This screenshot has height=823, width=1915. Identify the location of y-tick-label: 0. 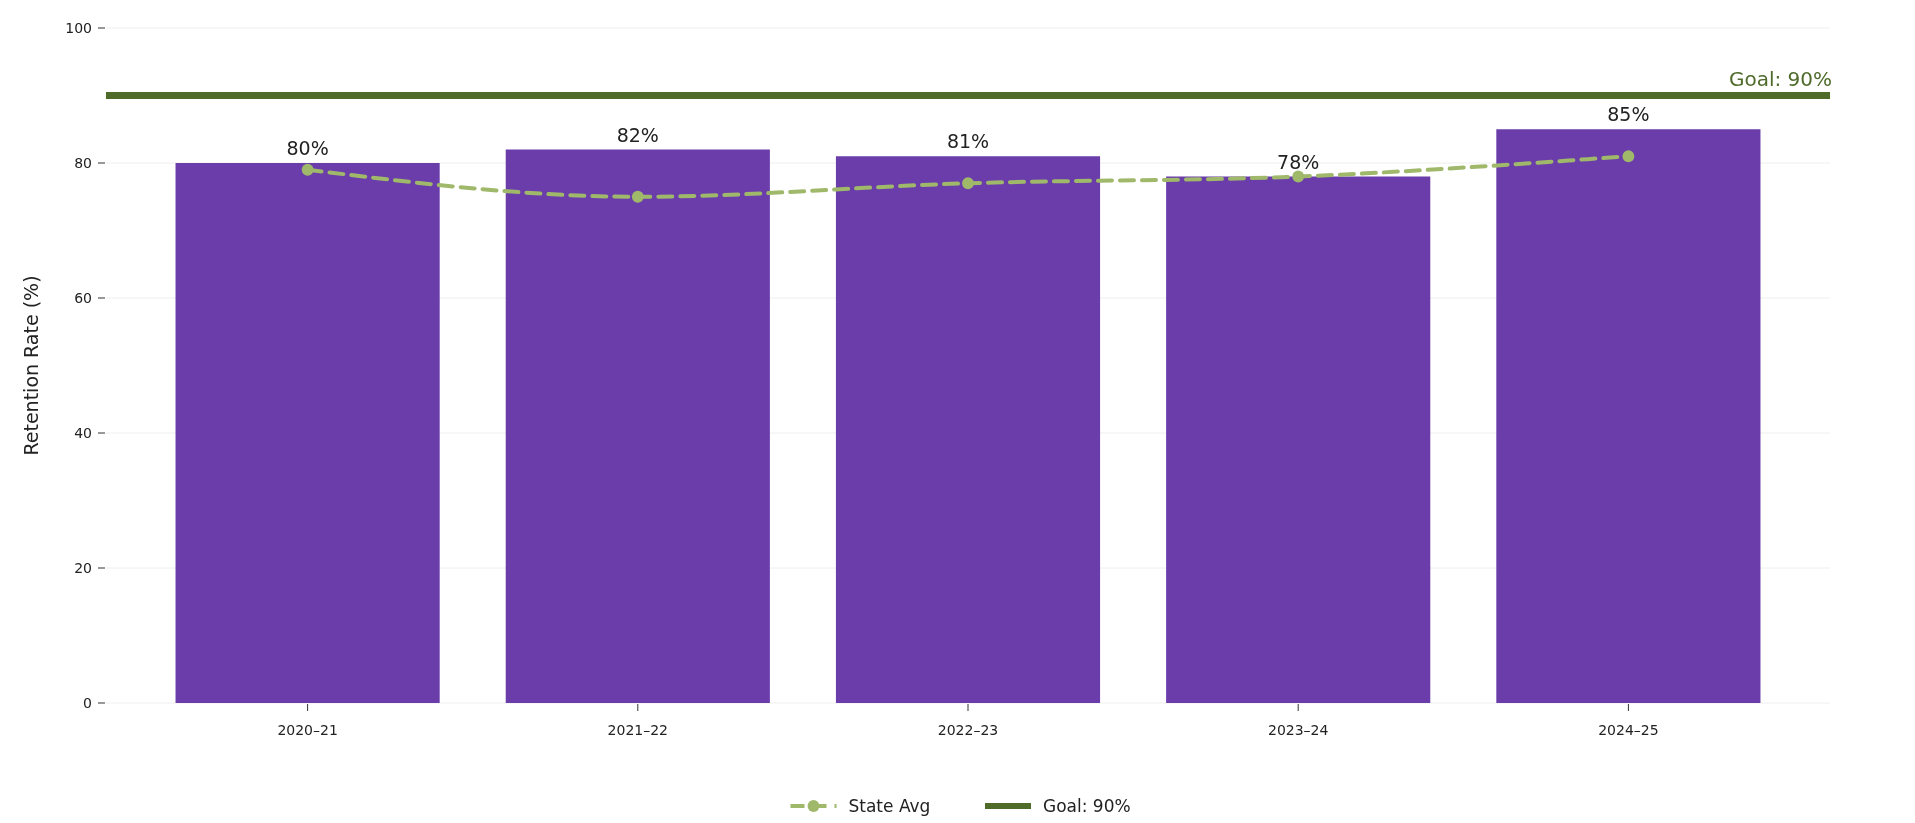
(87, 702).